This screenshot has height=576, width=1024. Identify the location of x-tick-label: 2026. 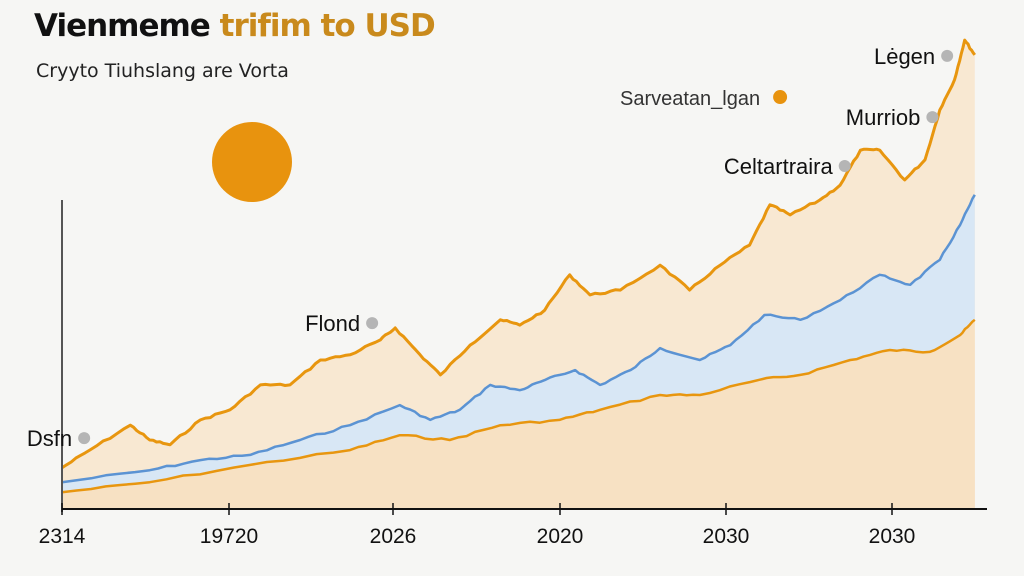
(393, 536).